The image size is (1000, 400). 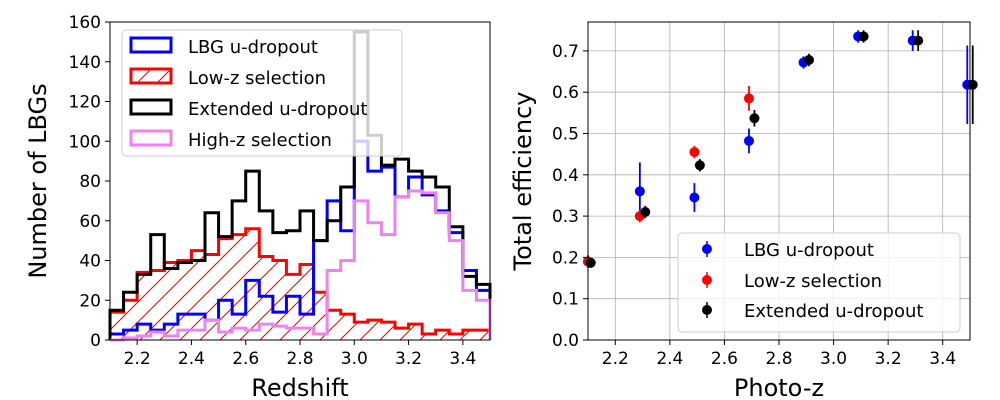 I want to click on y-tick-label: 120, so click(x=85, y=103).